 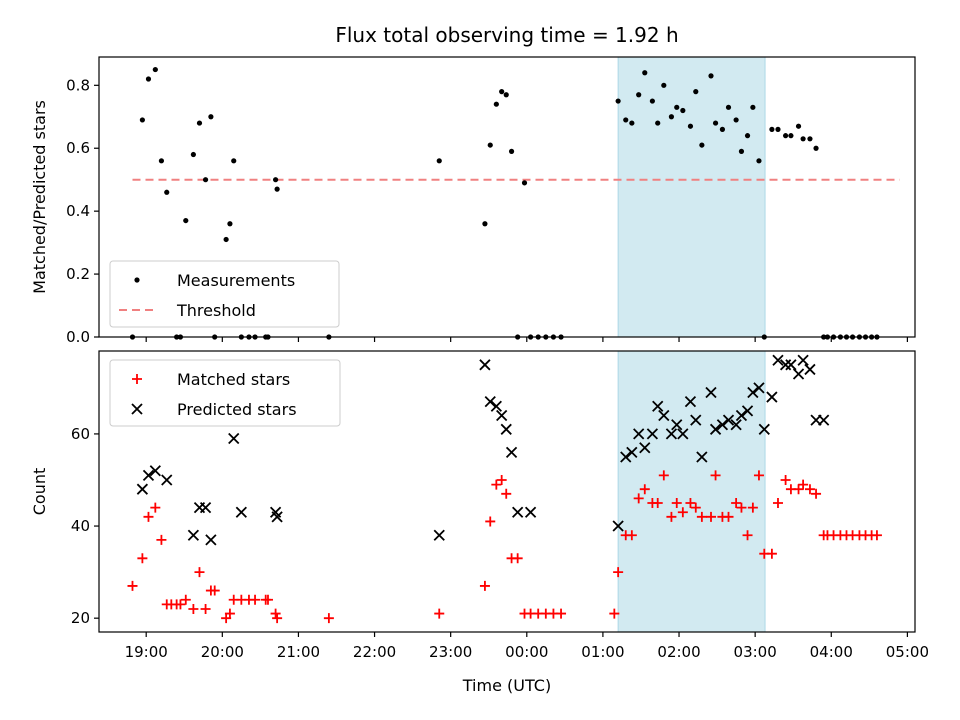 I want to click on y-tick-label: 0.6, so click(x=78, y=148).